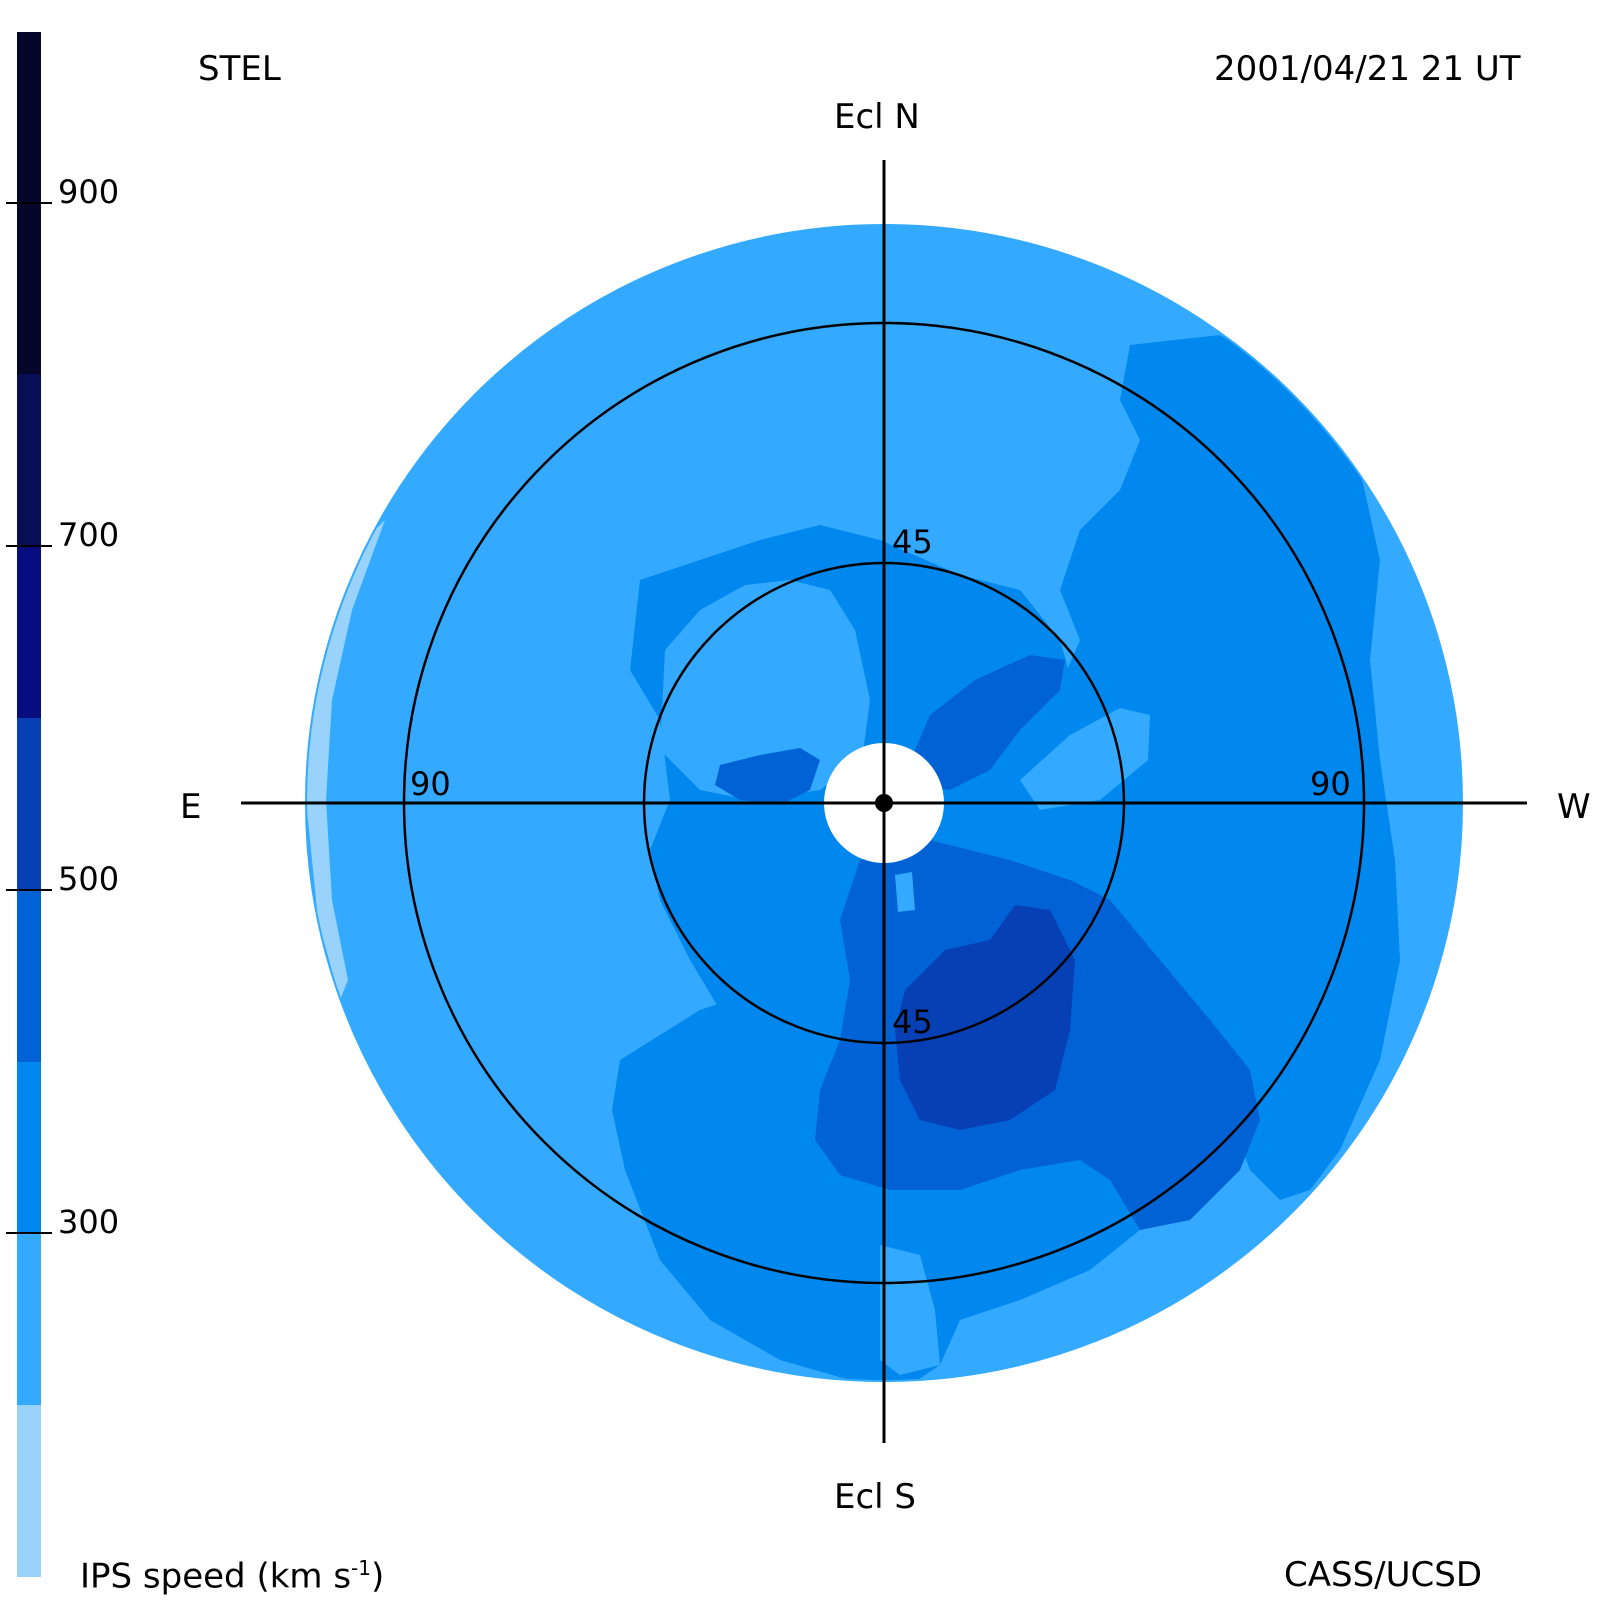 The width and height of the screenshot is (1600, 1600). I want to click on colorbar-tick-label-500: 500, so click(89, 879).